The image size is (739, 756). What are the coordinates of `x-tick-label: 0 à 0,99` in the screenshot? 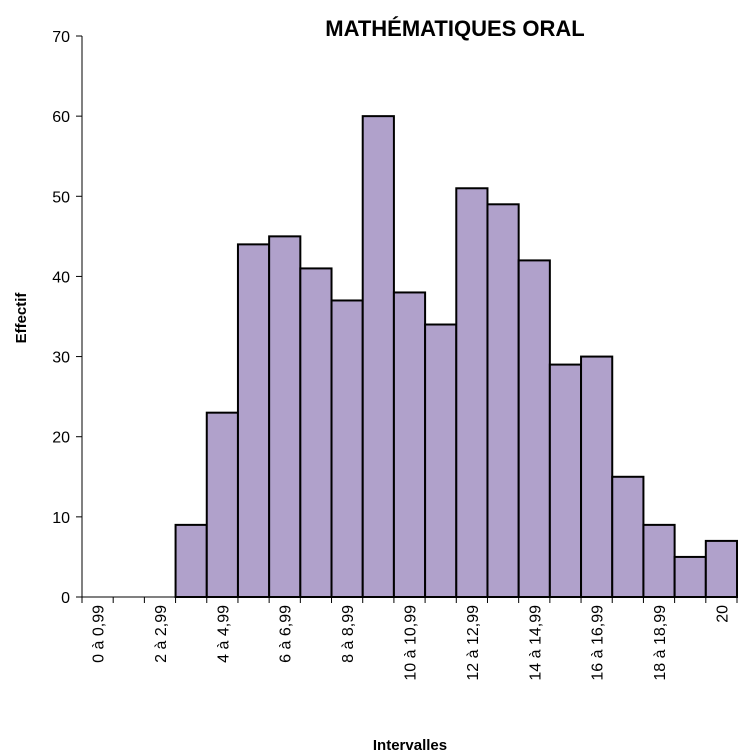 It's located at (99, 634).